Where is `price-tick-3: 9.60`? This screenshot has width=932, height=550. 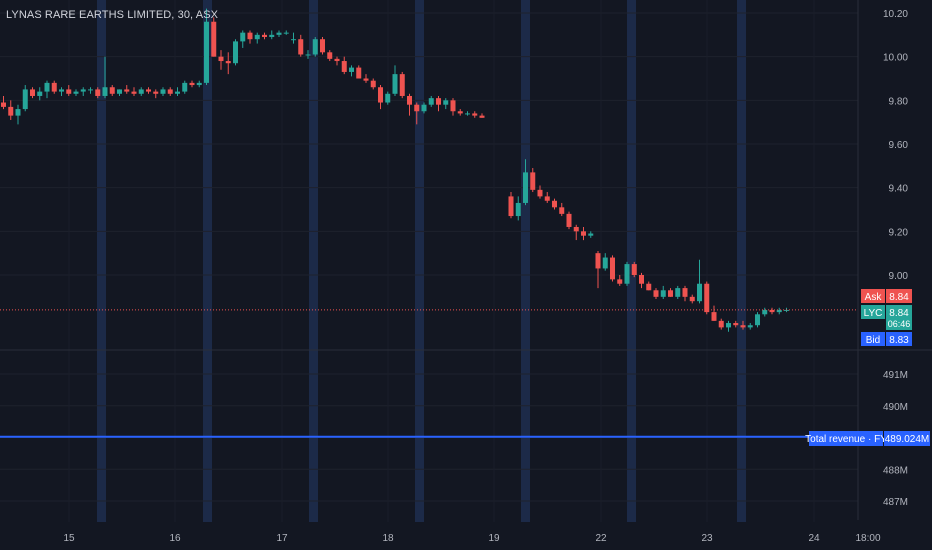
price-tick-3: 9.60 is located at coordinates (899, 145).